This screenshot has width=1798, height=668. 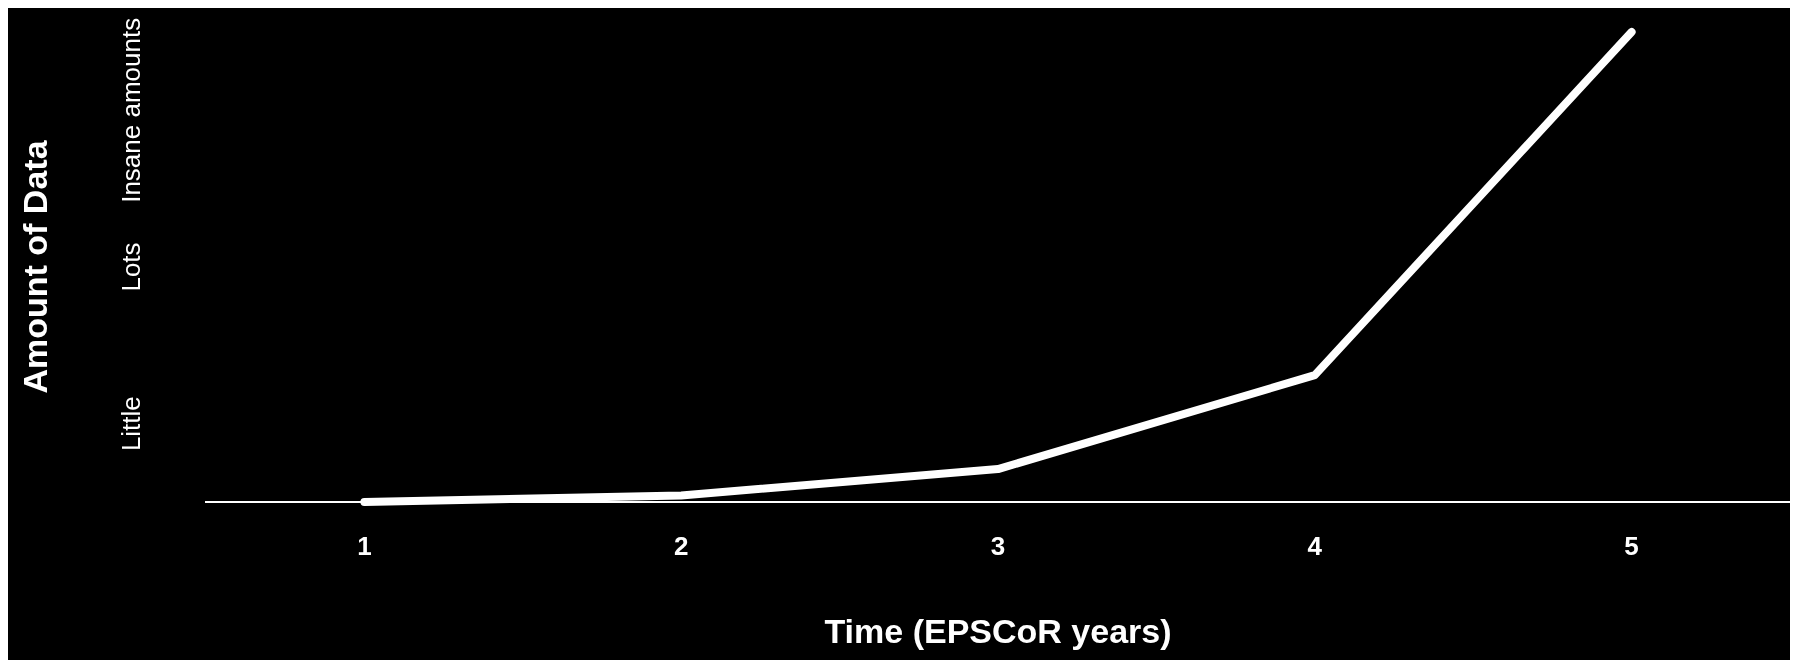 I want to click on x-tick-label: 4, so click(x=1315, y=545).